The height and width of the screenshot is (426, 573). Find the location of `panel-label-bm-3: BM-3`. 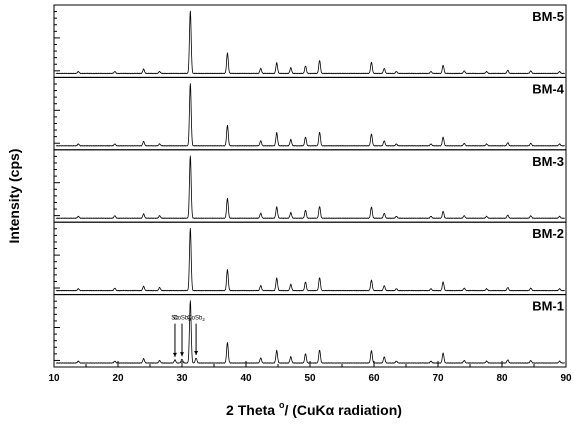

panel-label-bm-3: BM-3 is located at coordinates (548, 161).